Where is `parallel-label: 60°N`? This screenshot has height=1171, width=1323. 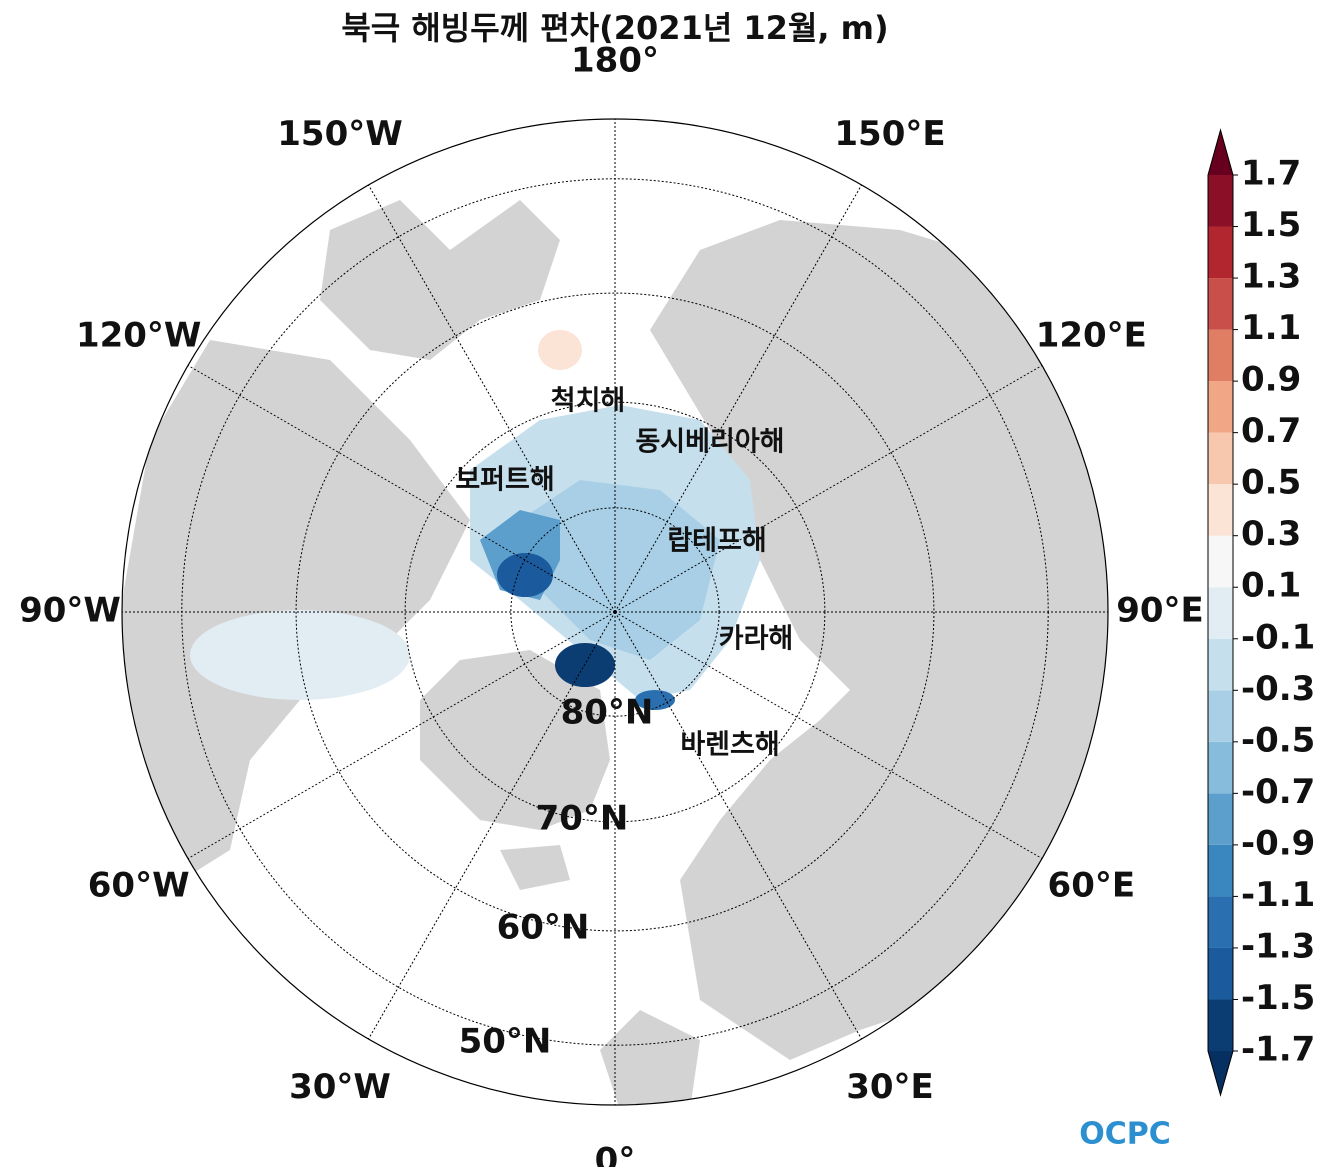 parallel-label: 60°N is located at coordinates (543, 927).